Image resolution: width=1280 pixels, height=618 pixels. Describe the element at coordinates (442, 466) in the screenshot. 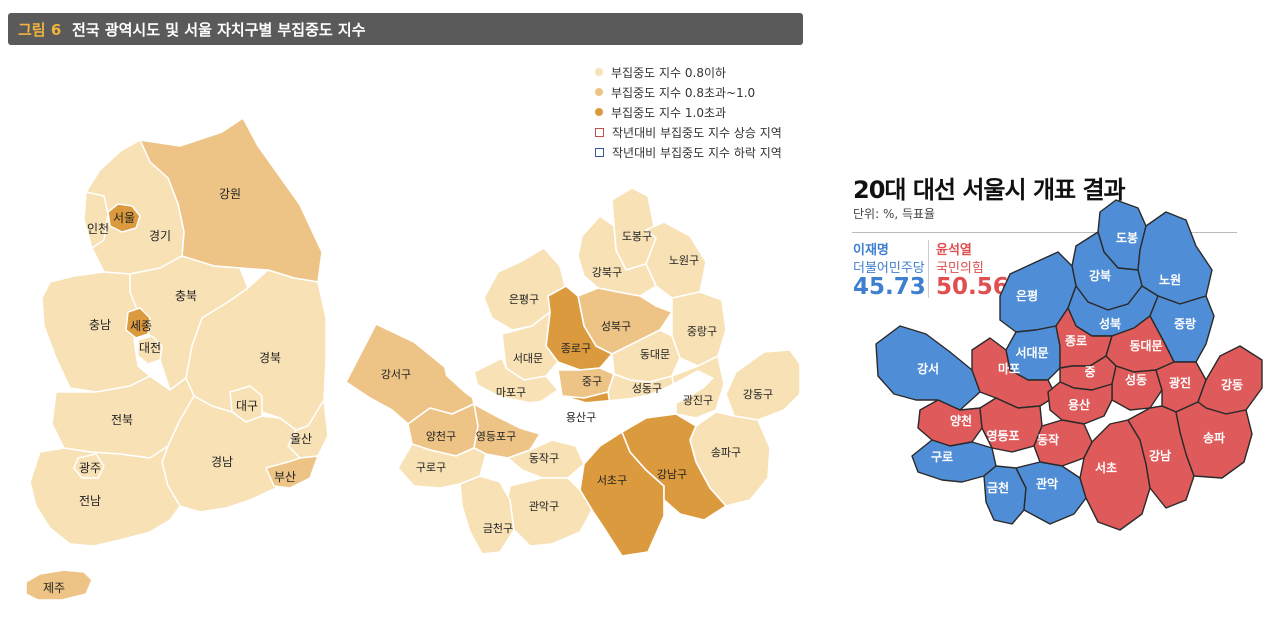

I see `district-guro` at that location.